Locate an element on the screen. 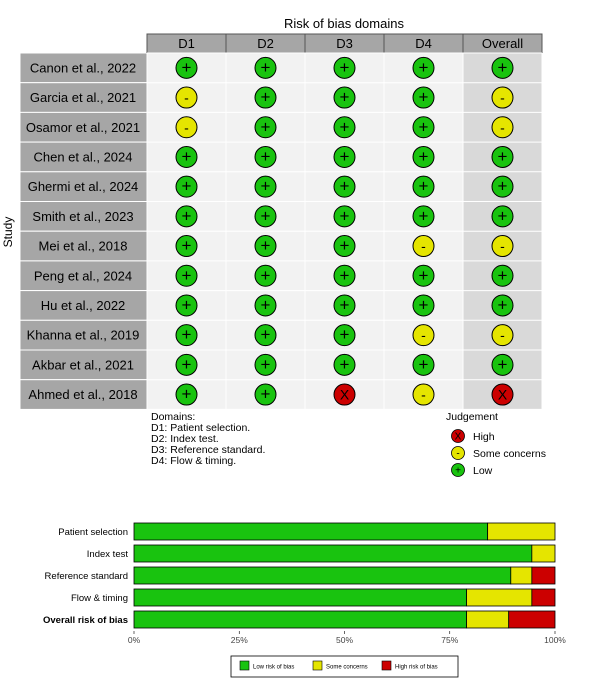 The image size is (591, 688). study-label: Canon et al., 2022 is located at coordinates (83, 67).